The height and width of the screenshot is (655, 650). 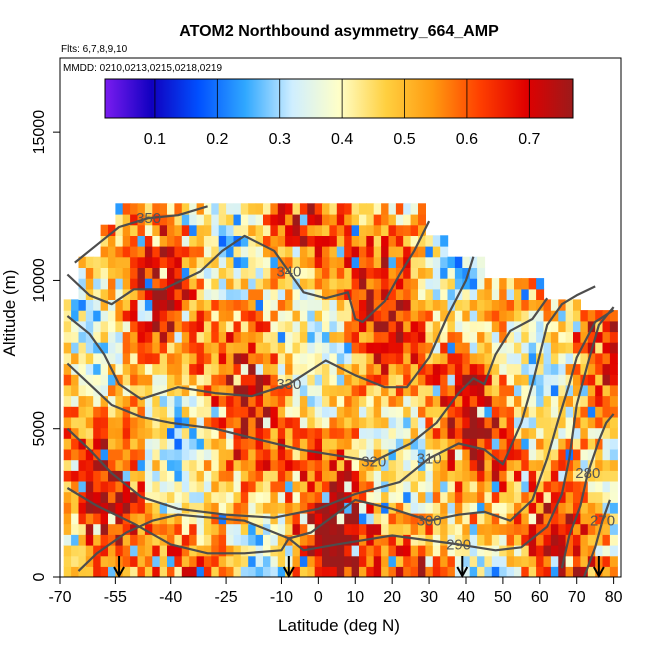 What do you see at coordinates (39, 429) in the screenshot?
I see `y-tick-label: 5000` at bounding box center [39, 429].